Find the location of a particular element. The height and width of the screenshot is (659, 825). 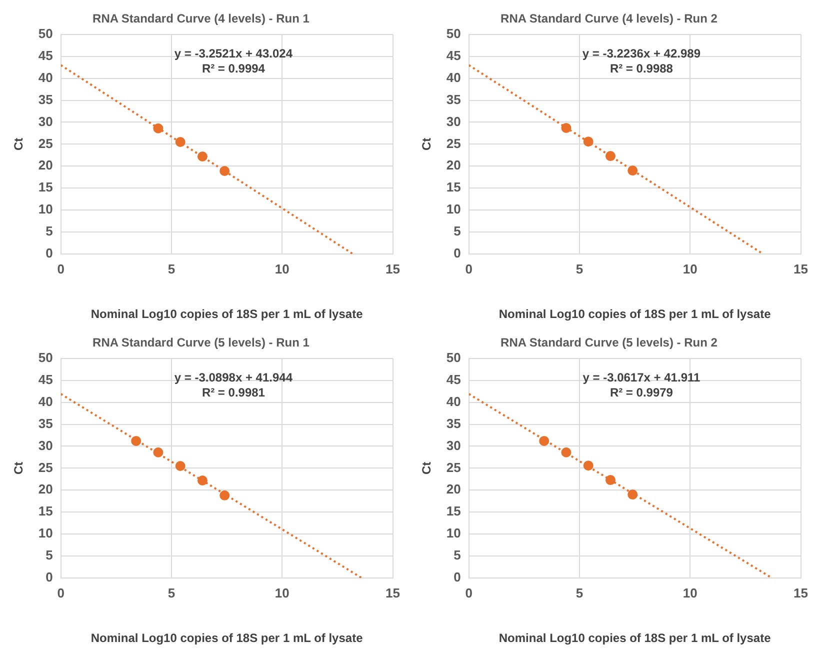

annotation: y = -3.0898x + 41.944 is located at coordinates (233, 377).